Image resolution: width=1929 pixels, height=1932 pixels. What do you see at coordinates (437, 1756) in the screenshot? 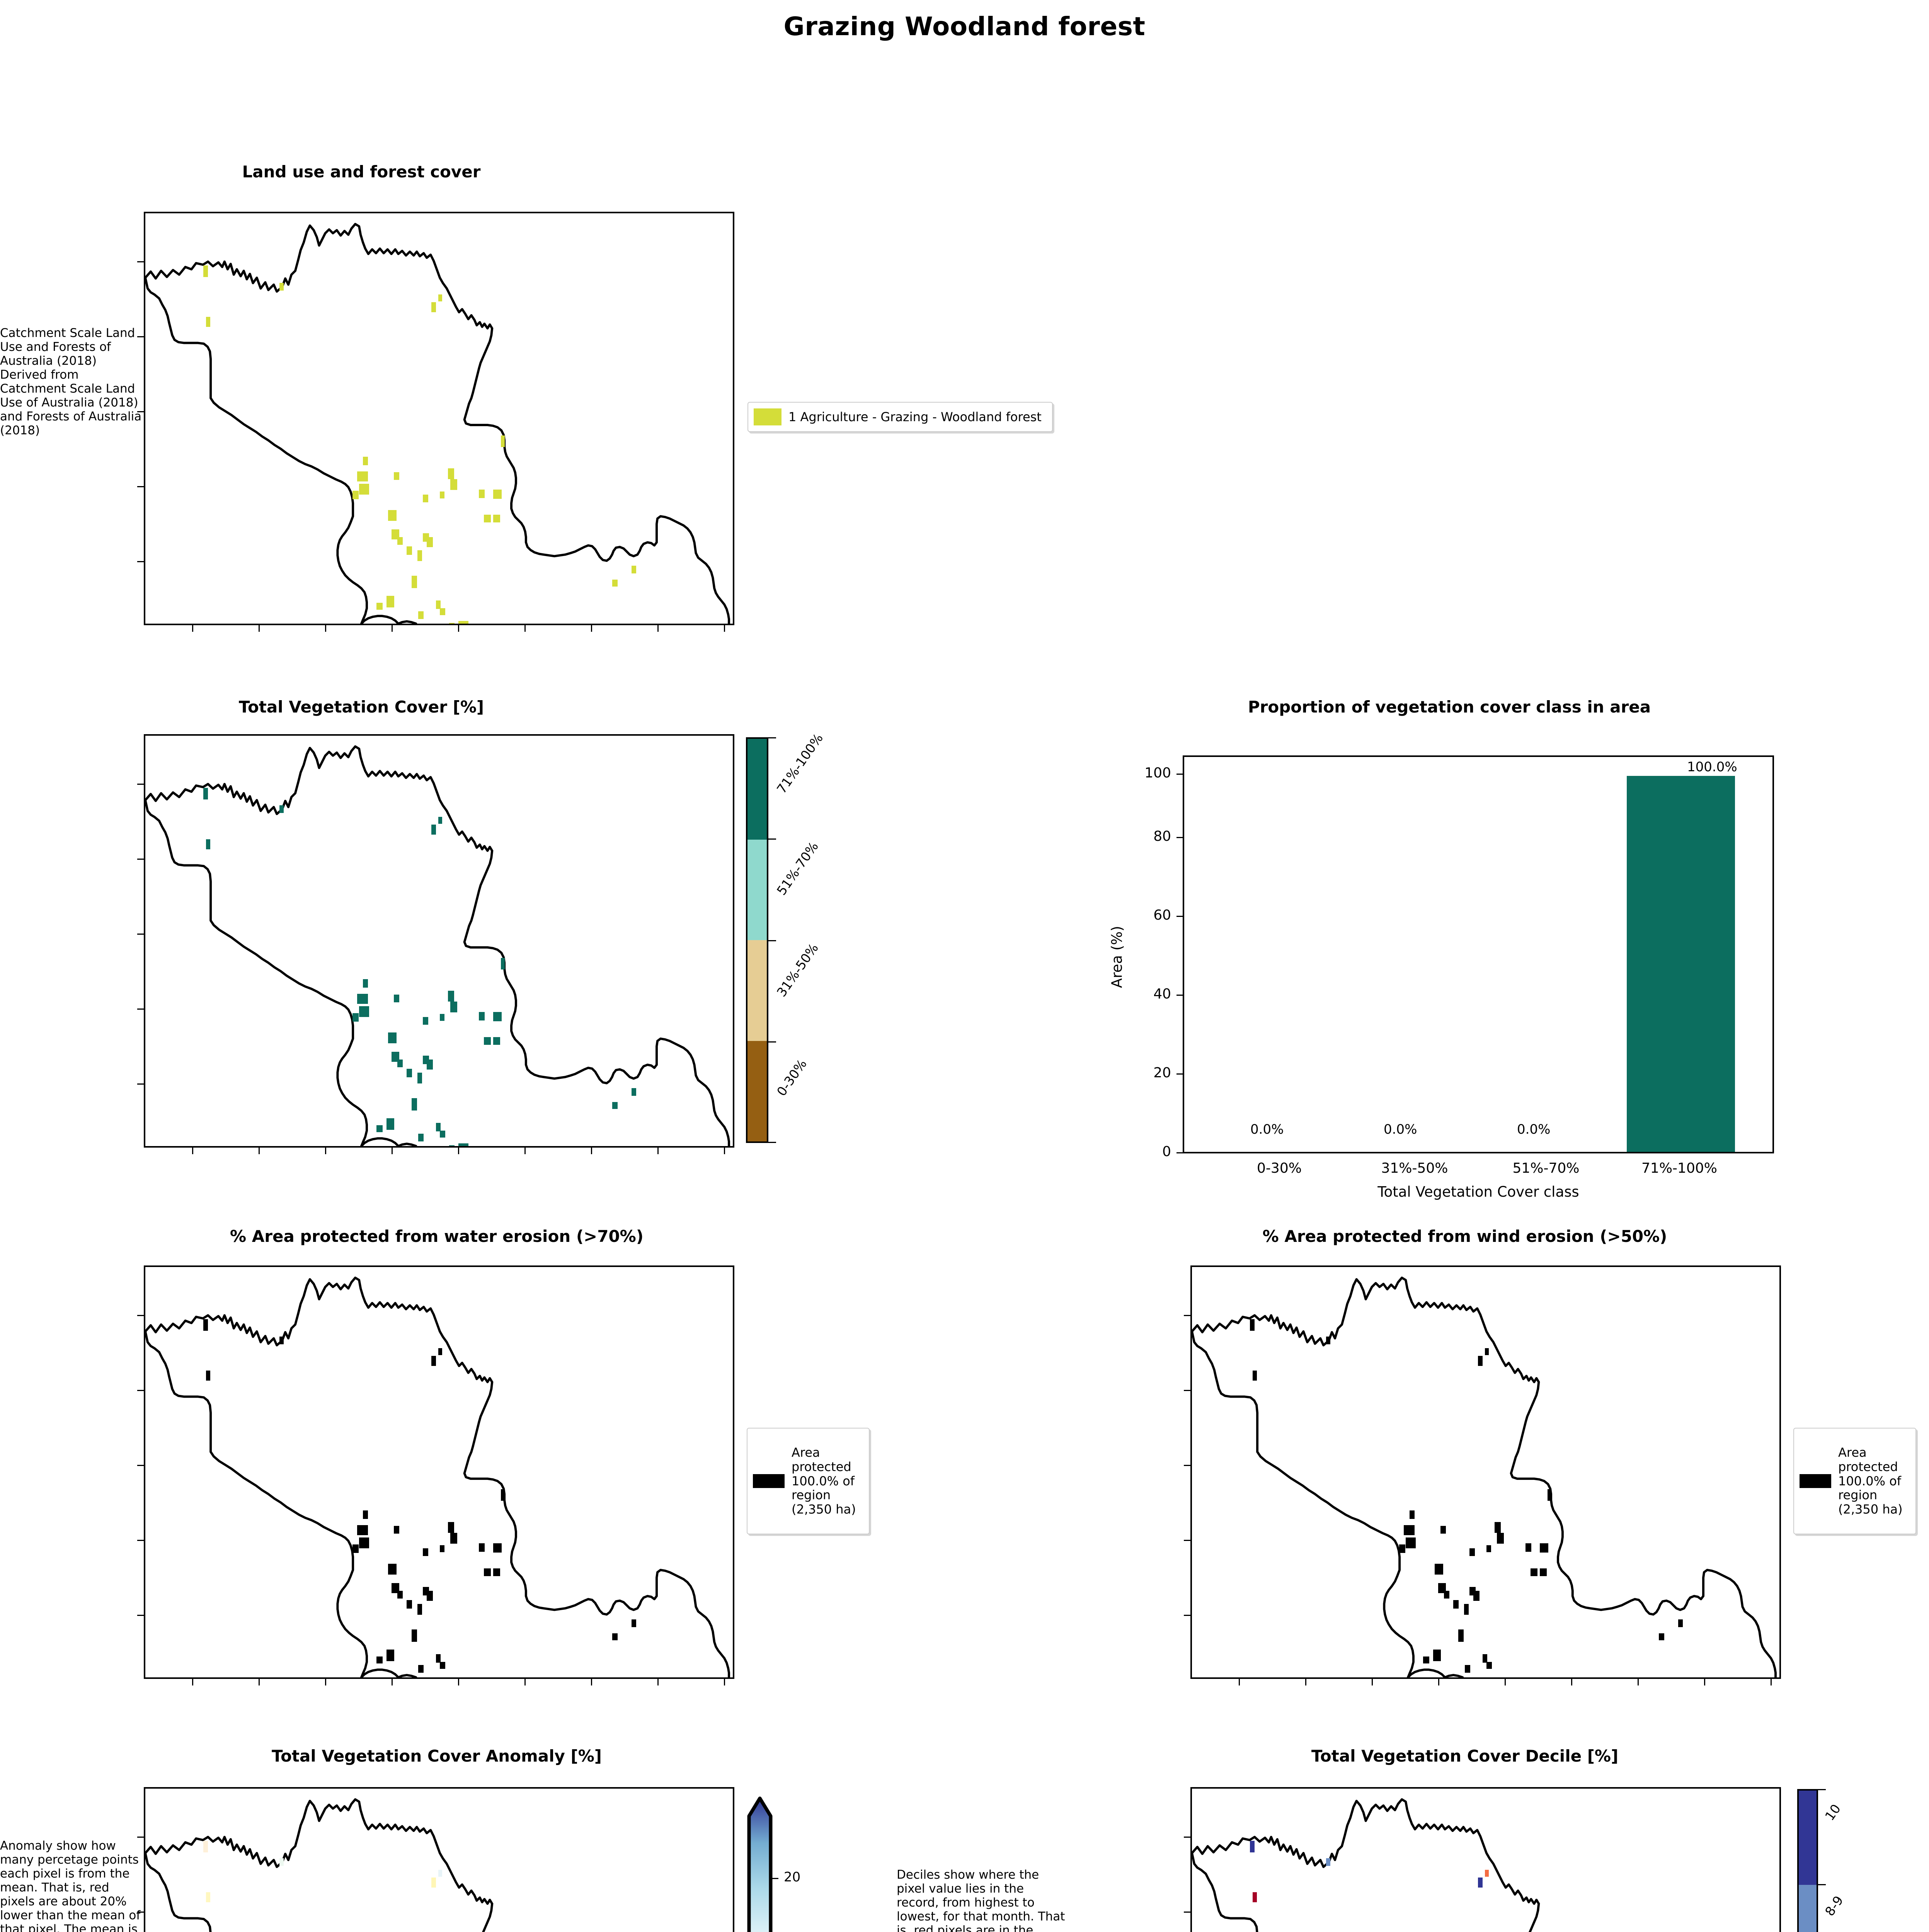
I see `anomaly-panel-title: Total Vegetation Cover Anomaly [%]` at bounding box center [437, 1756].